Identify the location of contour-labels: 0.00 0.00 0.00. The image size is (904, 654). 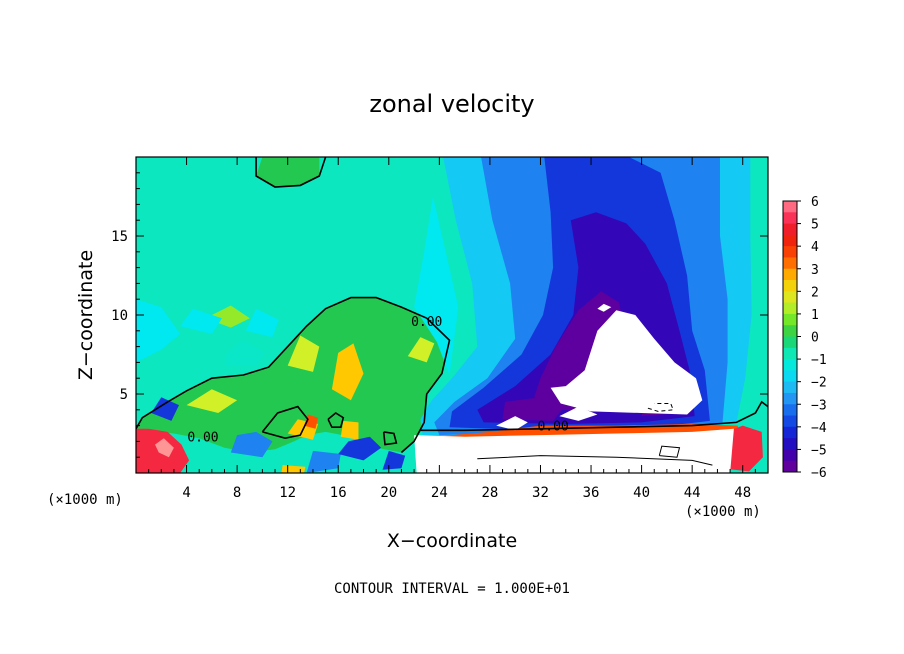
(377, 380).